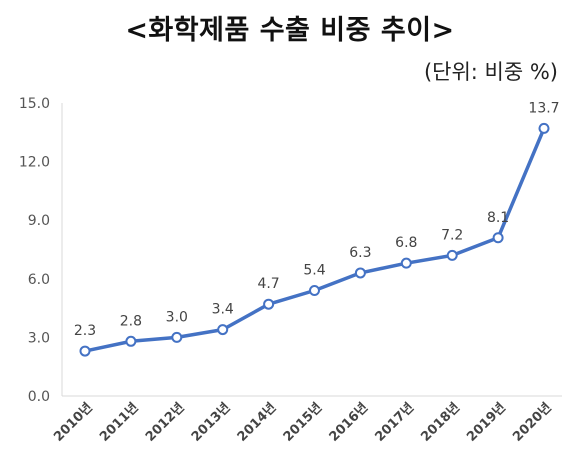 The image size is (580, 472). What do you see at coordinates (223, 310) in the screenshot?
I see `data-label: 3.4` at bounding box center [223, 310].